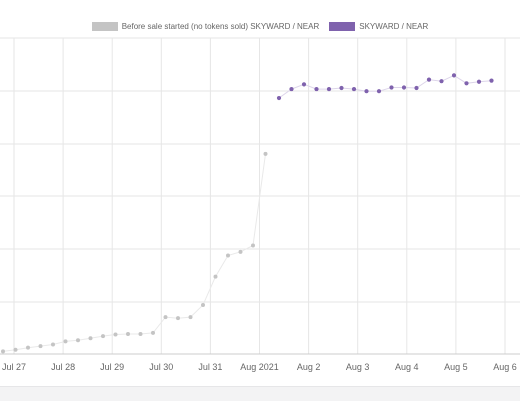 The height and width of the screenshot is (401, 520). What do you see at coordinates (385, 86) in the screenshot?
I see `series-line-skyward` at bounding box center [385, 86].